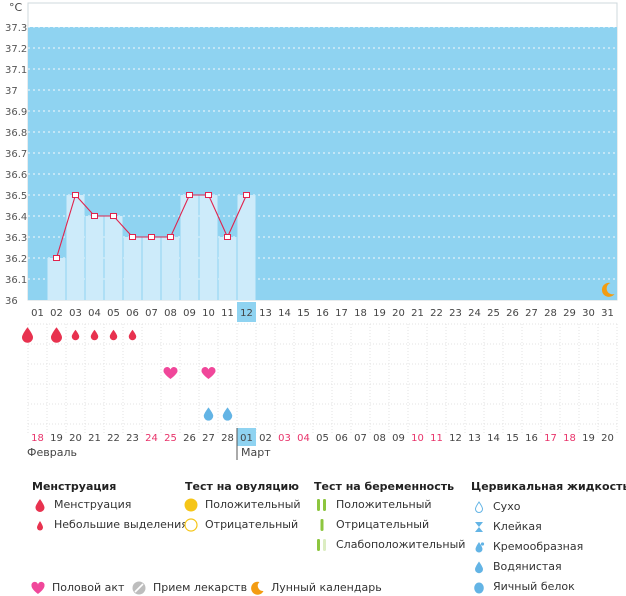 This screenshot has width=626, height=596. What do you see at coordinates (242, 486) in the screenshot?
I see `legend-ovulation-title: Тест на овуляцию` at bounding box center [242, 486].